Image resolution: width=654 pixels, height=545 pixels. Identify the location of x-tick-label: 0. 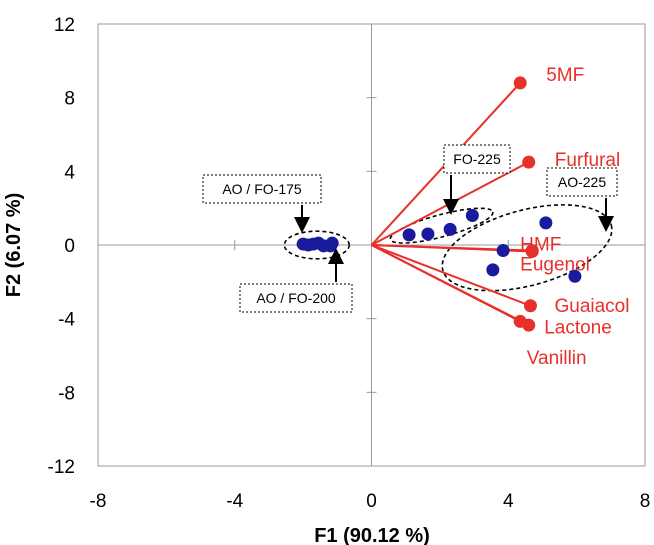
(371, 501).